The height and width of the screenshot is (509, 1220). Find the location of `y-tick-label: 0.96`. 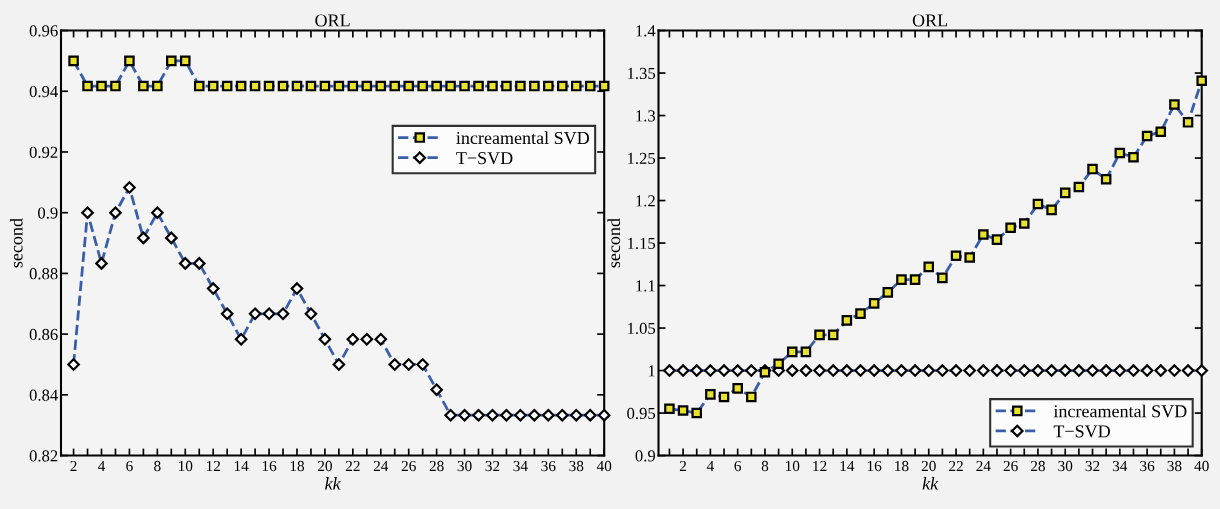

y-tick-label: 0.96 is located at coordinates (43, 31).